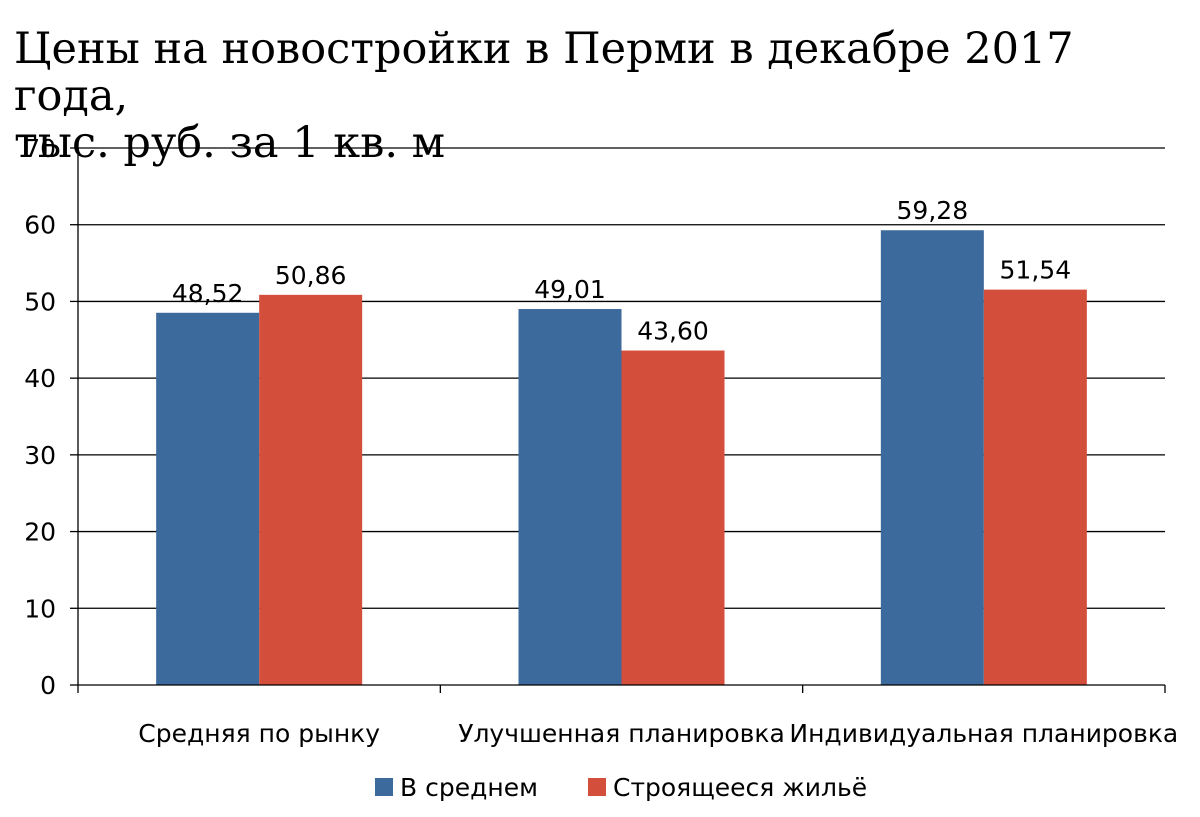 This screenshot has width=1200, height=817. I want to click on legend-label: Строящееся жильё, so click(740, 787).